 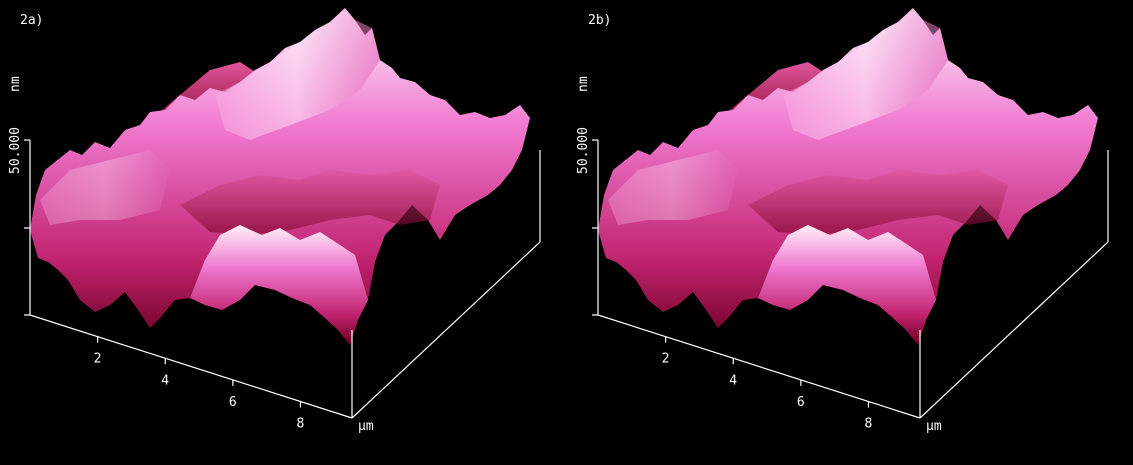 I want to click on panel-label: 2a), so click(x=31, y=20).